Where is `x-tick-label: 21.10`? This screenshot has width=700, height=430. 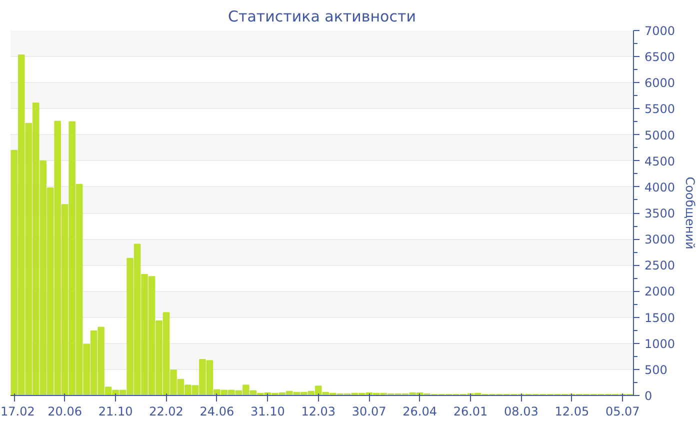
x-tick-label: 21.10 is located at coordinates (115, 411).